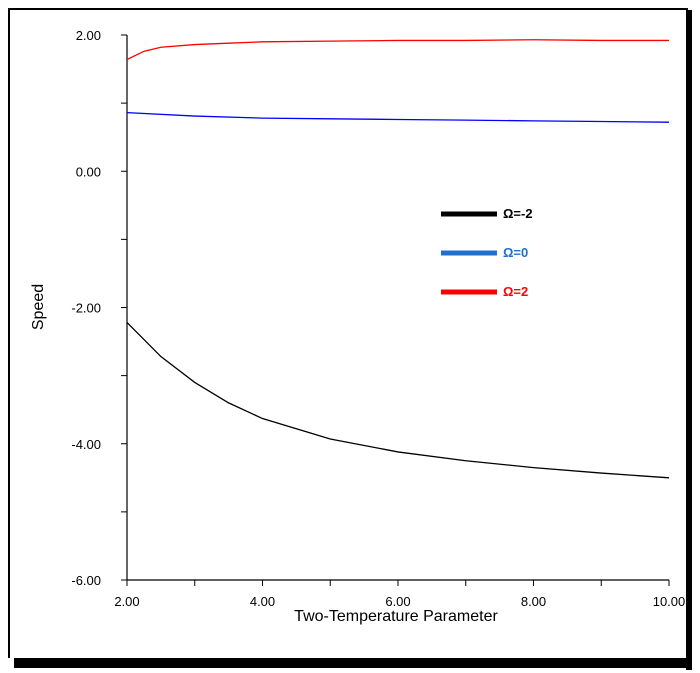 The width and height of the screenshot is (700, 673). What do you see at coordinates (689, 340) in the screenshot?
I see `frame-shadow-right` at bounding box center [689, 340].